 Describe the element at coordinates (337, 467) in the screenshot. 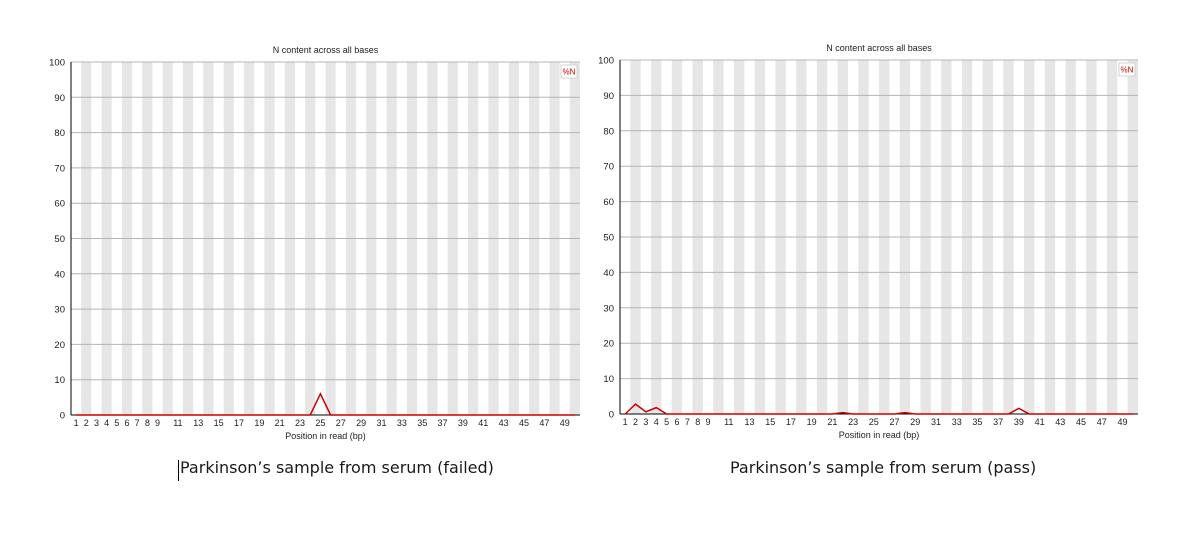

I see `caption-failed: Parkinson’s sample from serum (failed)` at that location.